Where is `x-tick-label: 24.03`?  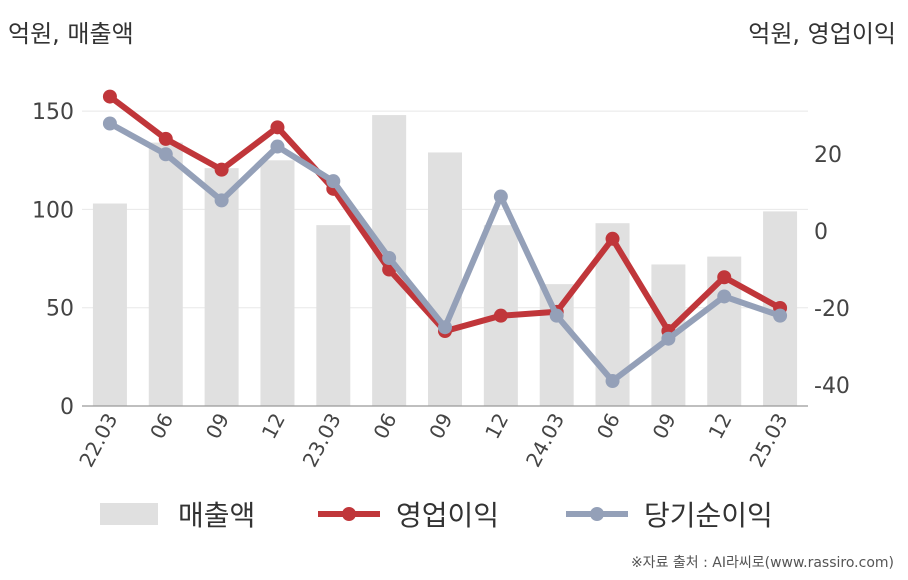 x-tick-label: 24.03 is located at coordinates (545, 440).